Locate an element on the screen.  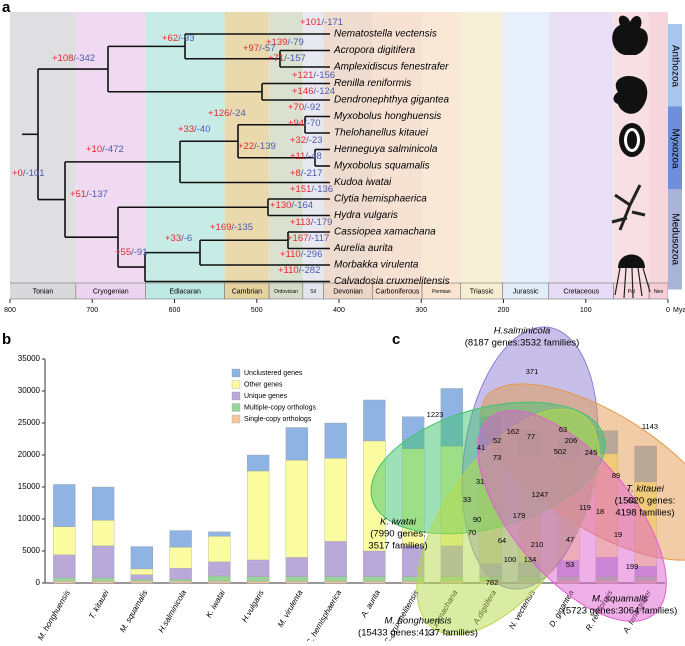
gain-loss-label: +169/-135 is located at coordinates (231, 227).